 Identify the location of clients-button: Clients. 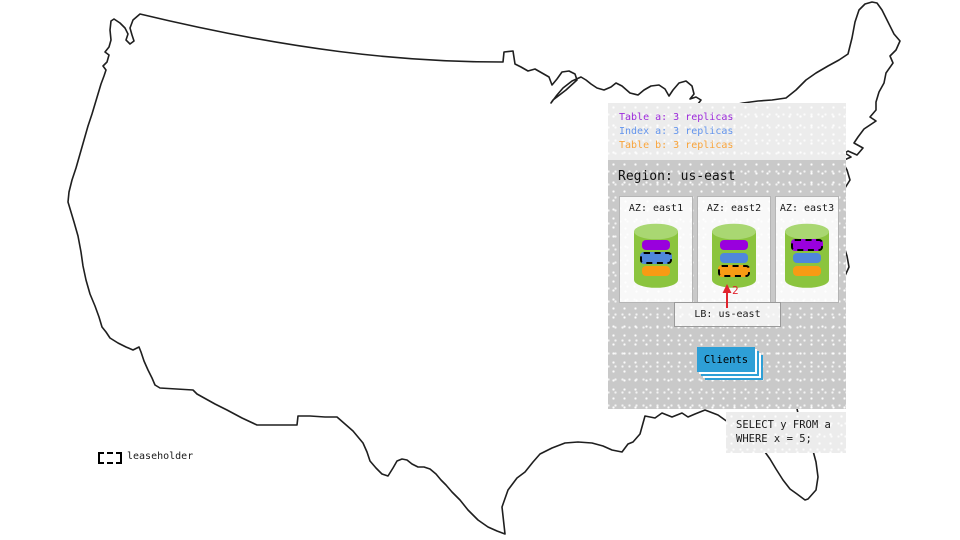
(726, 359).